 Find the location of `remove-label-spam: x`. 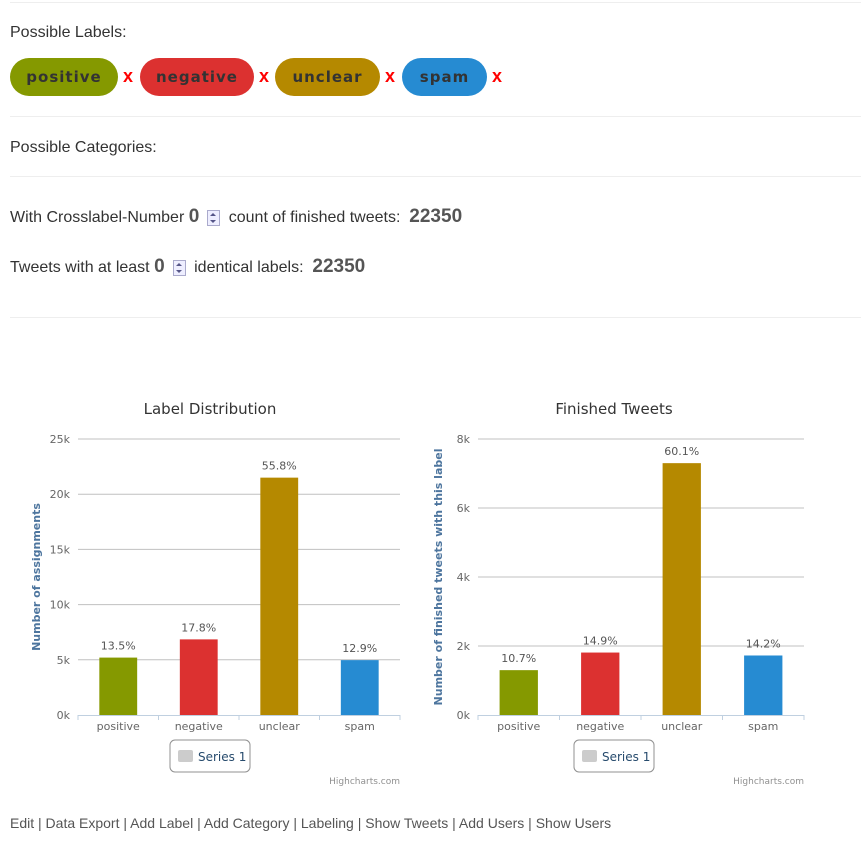

remove-label-spam: x is located at coordinates (497, 76).